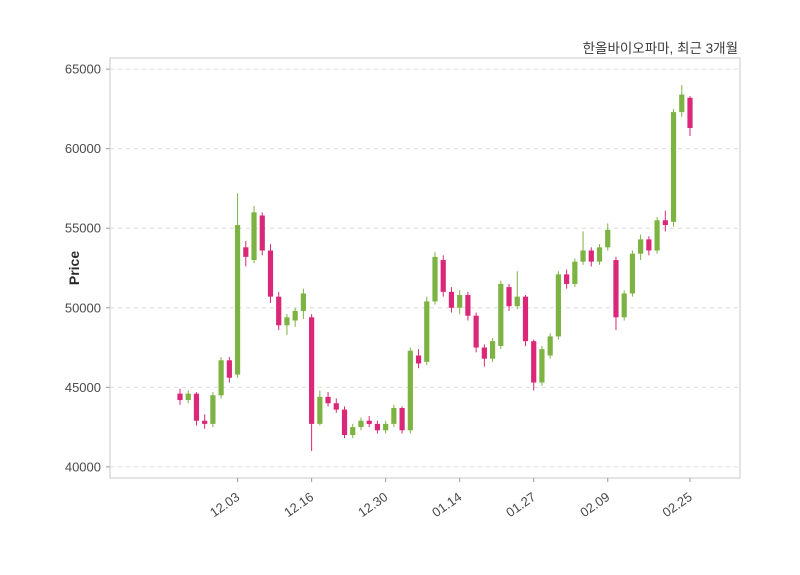 The image size is (800, 575). I want to click on x-tick-label: 12.30, so click(372, 504).